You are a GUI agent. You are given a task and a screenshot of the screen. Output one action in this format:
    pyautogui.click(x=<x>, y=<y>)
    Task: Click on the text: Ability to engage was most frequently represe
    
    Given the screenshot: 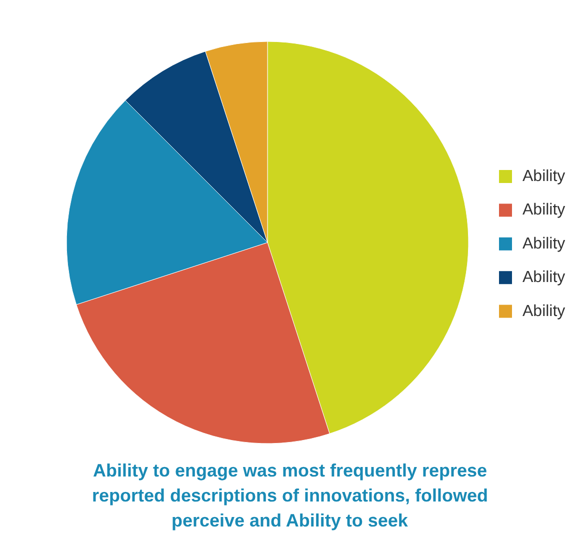 What is the action you would take?
    pyautogui.click(x=290, y=470)
    